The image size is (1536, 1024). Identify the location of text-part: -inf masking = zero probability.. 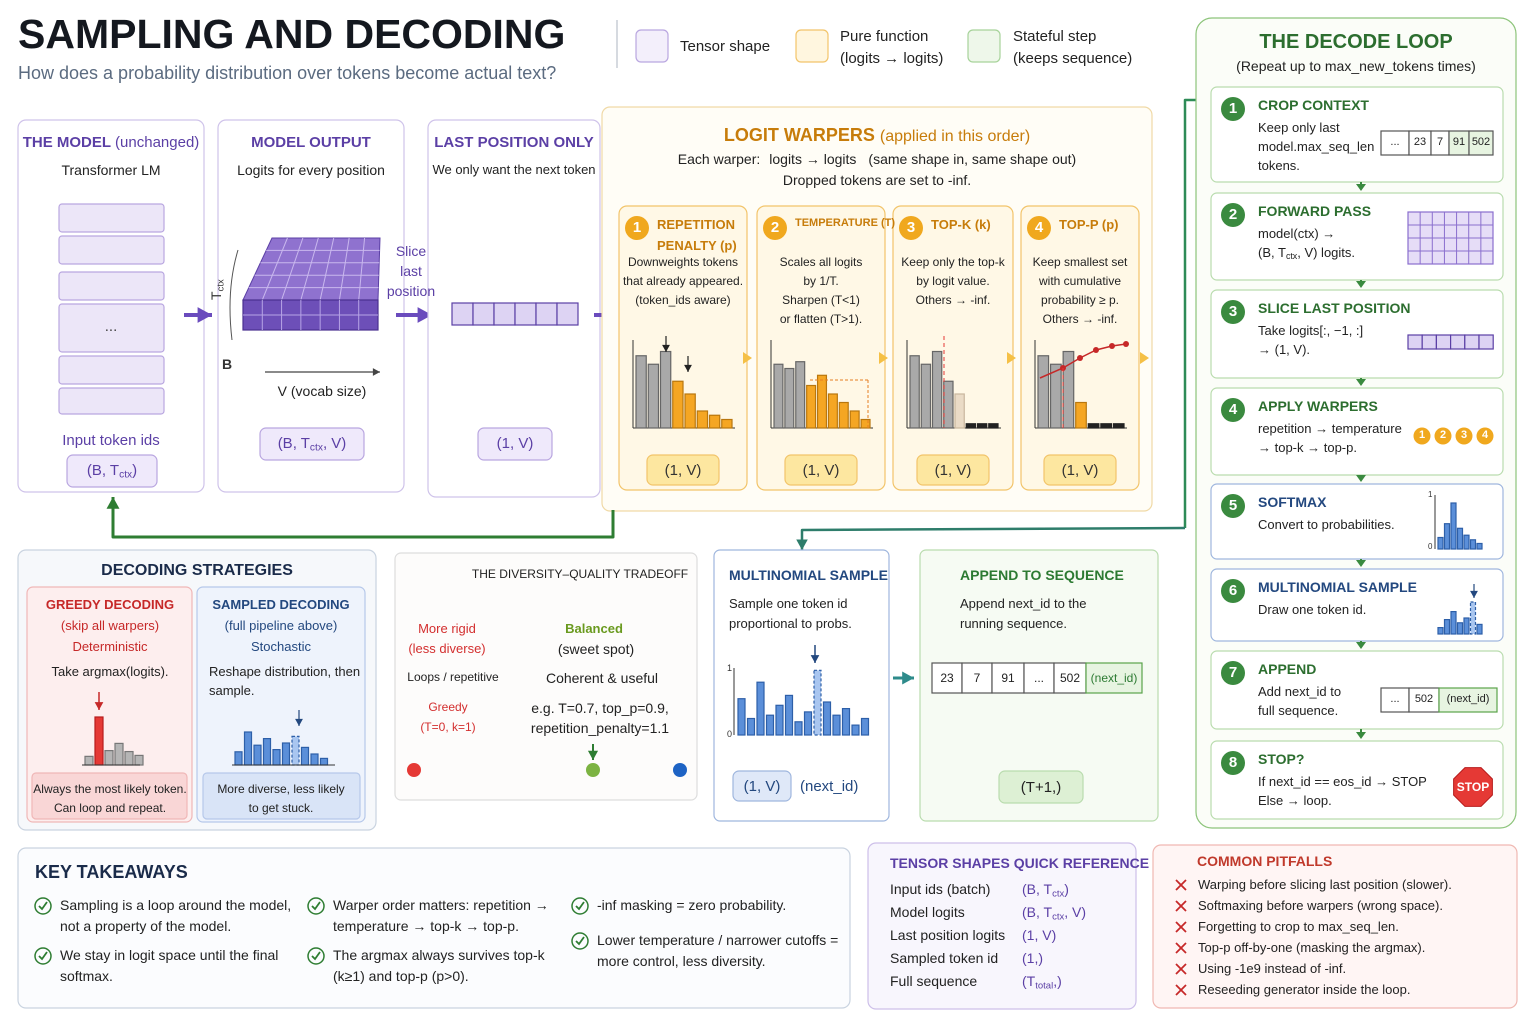
(692, 905).